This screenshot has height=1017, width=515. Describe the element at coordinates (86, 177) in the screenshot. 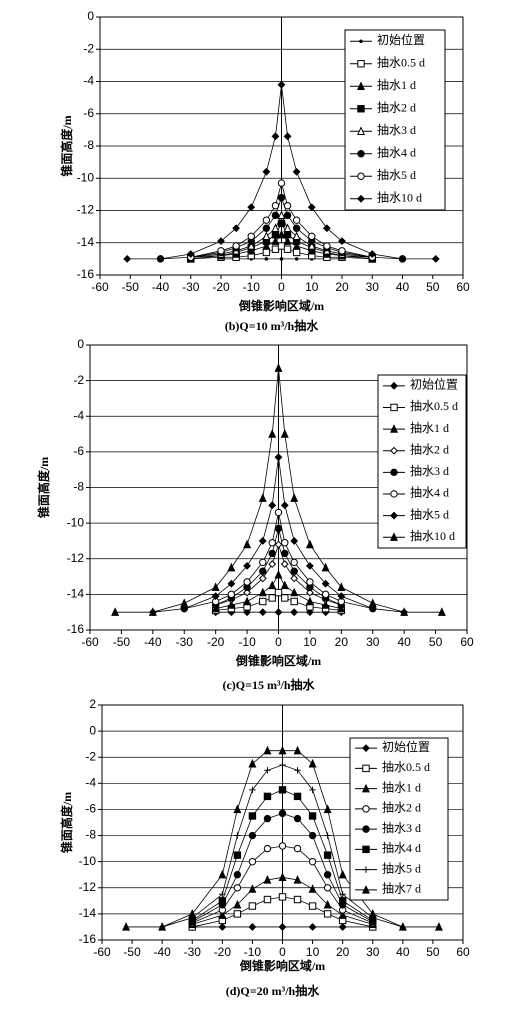

I see `y-tick-label: -10` at that location.